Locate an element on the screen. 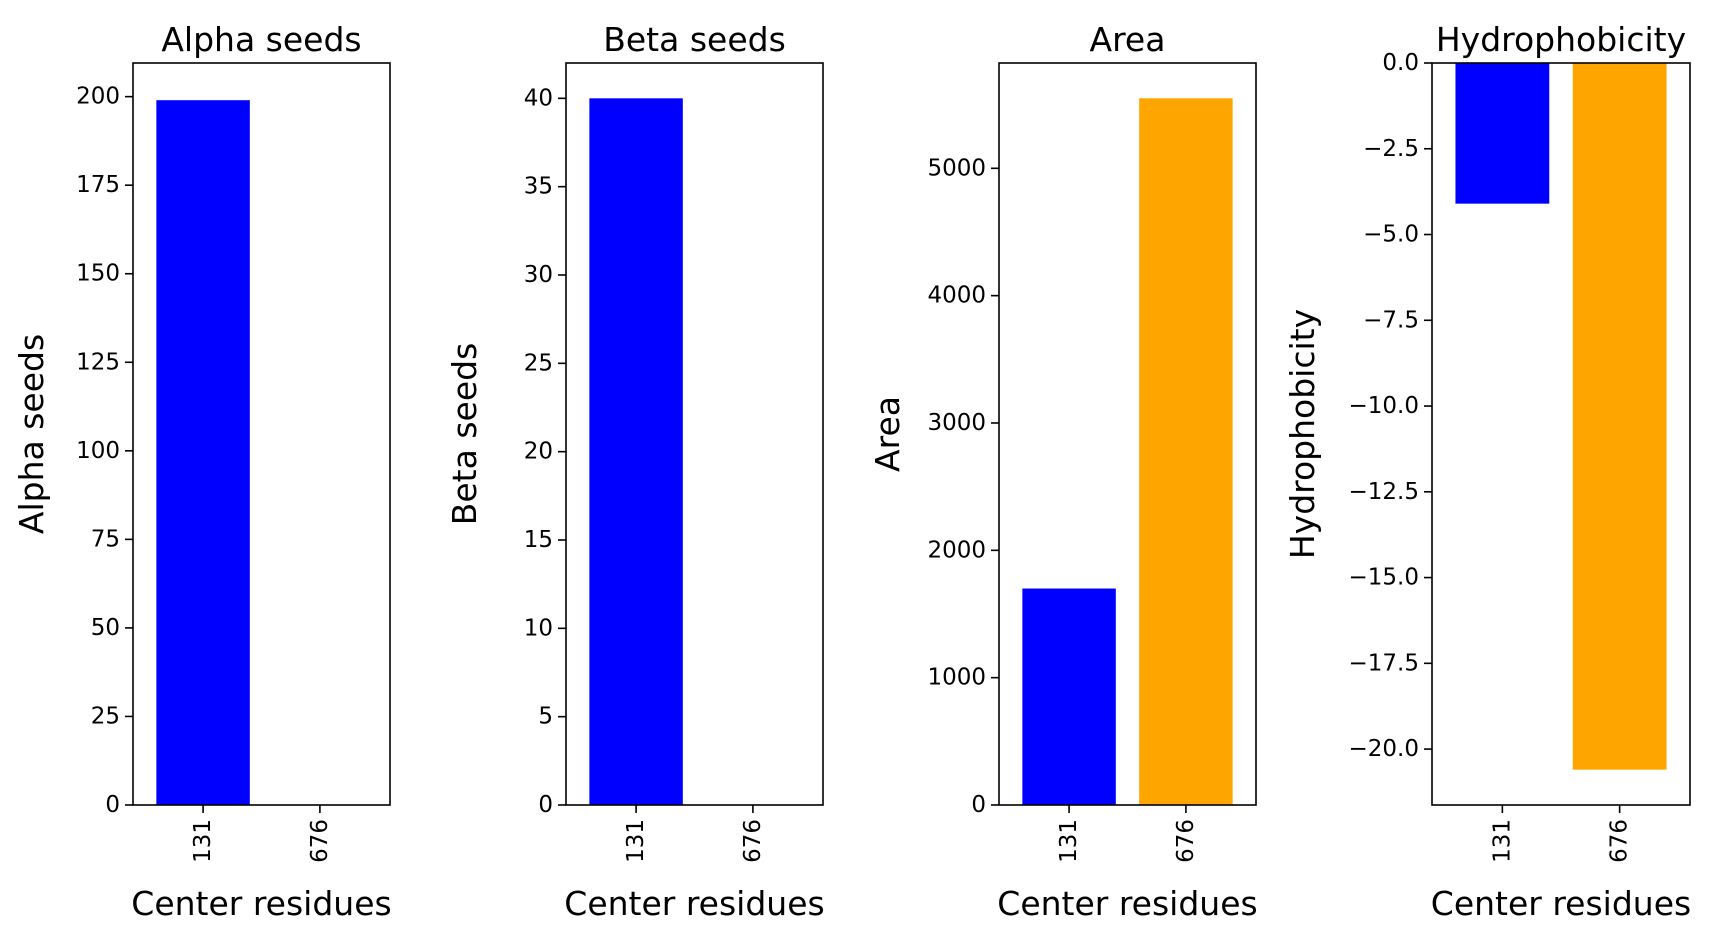 The image size is (1709, 937). ytick-label: 3000 is located at coordinates (956, 423).